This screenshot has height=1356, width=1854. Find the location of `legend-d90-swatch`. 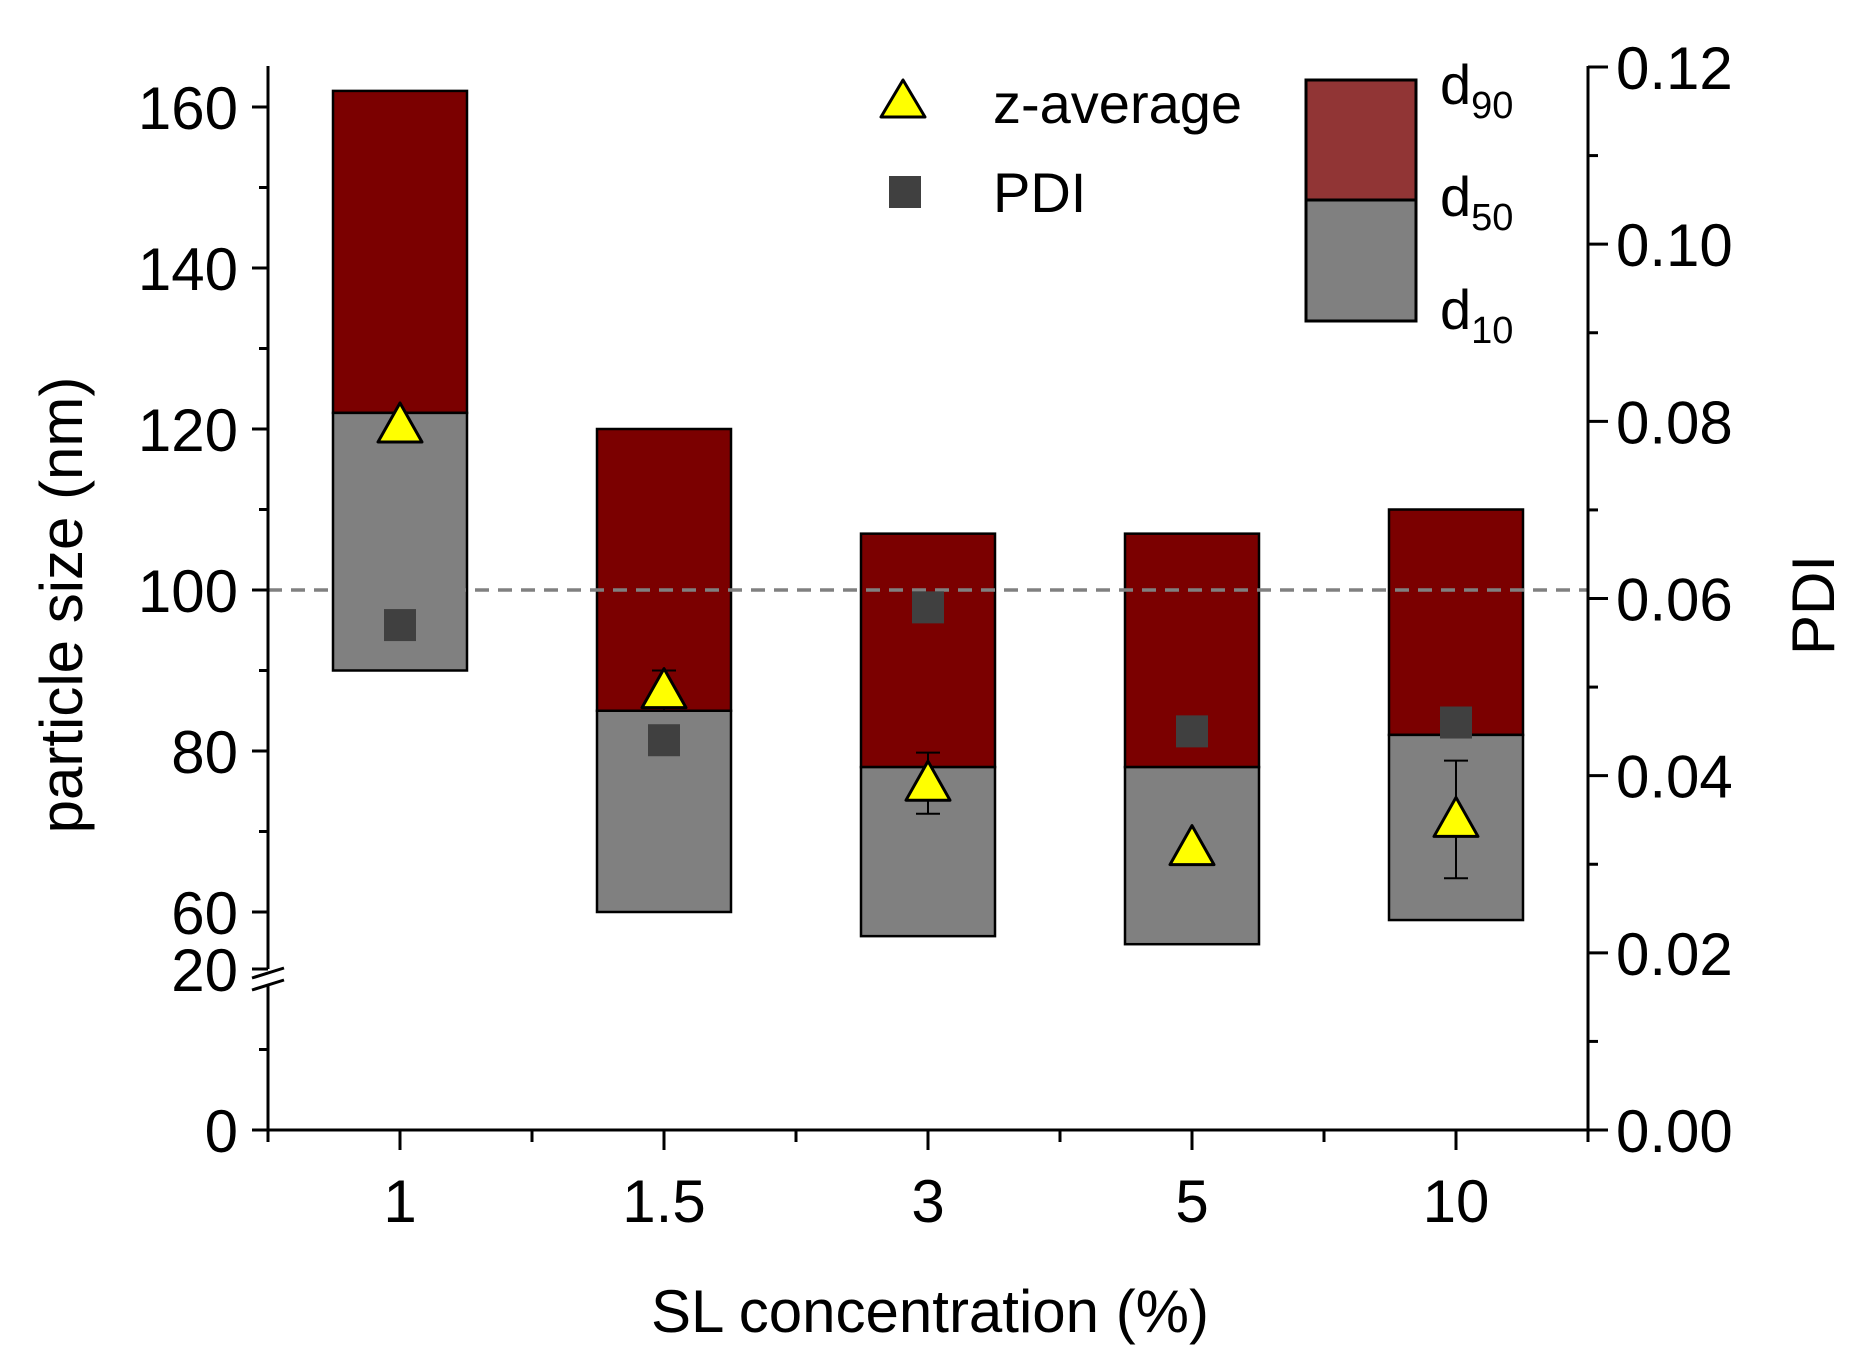

legend-d90-swatch is located at coordinates (1361, 140).